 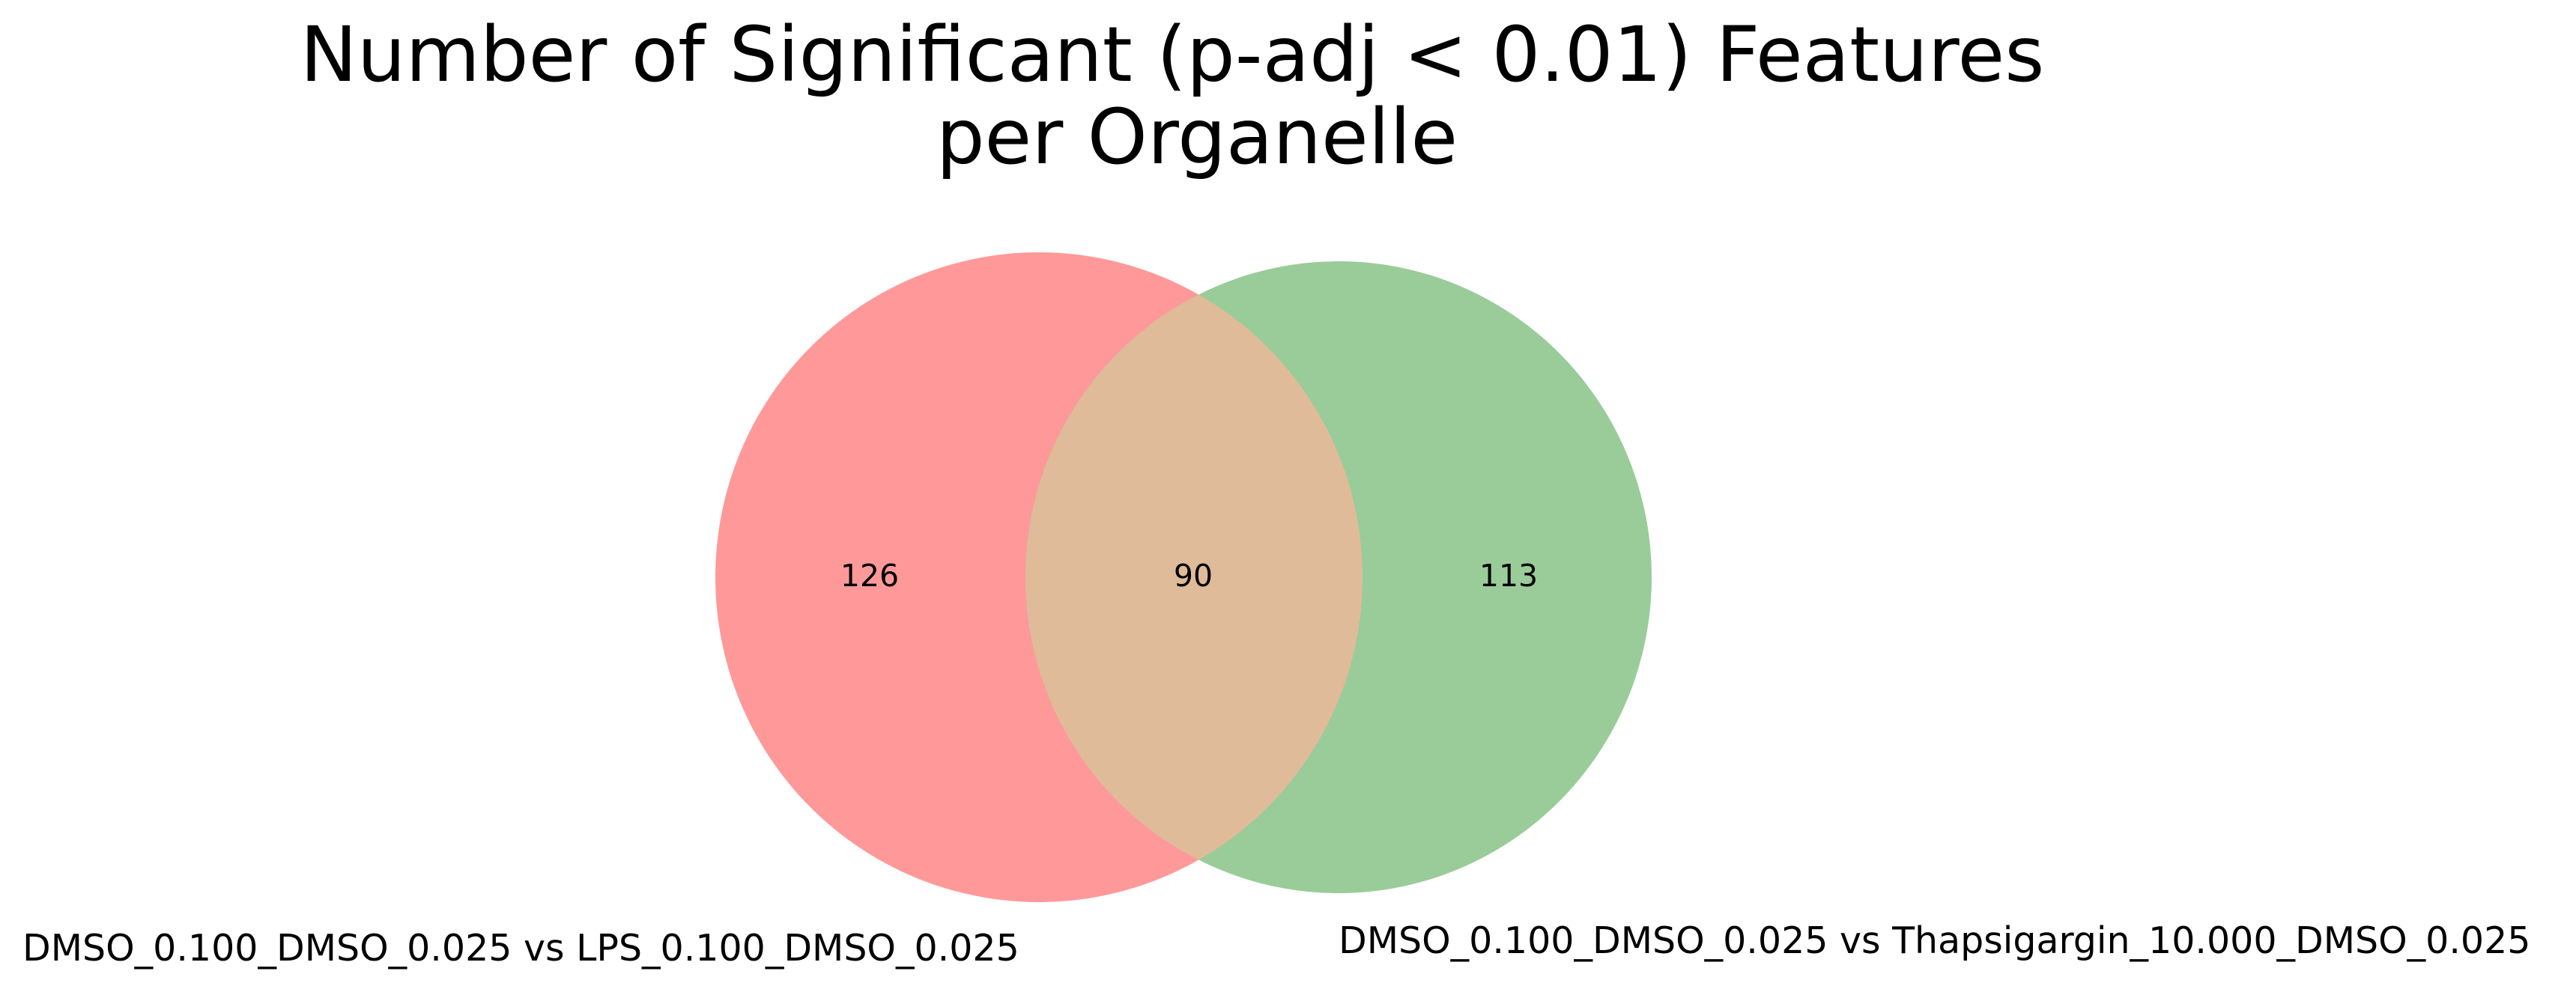 I want to click on set-b-only-count: 113, so click(x=1508, y=576).